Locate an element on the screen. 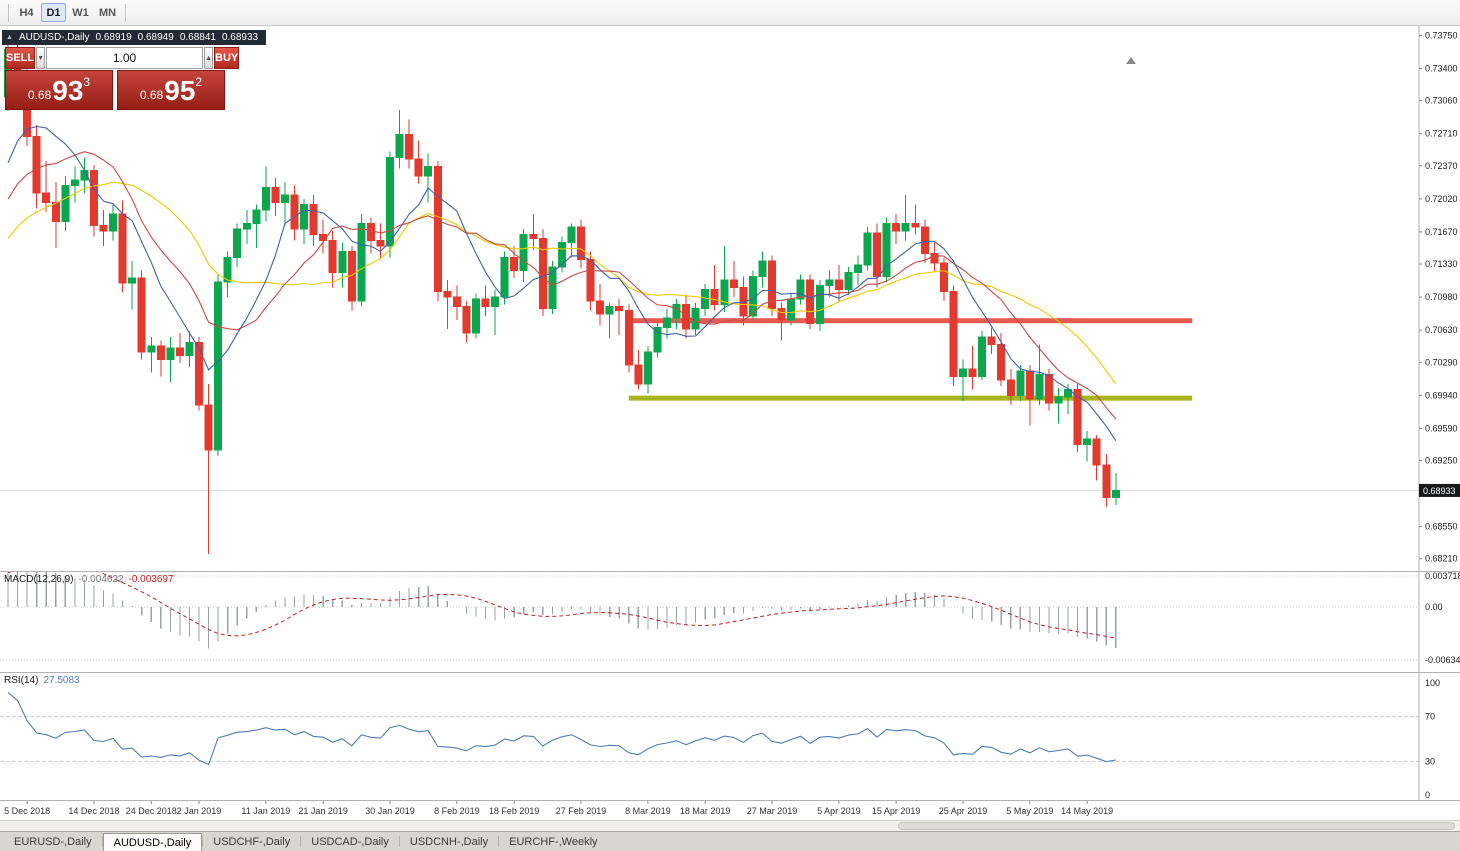 This screenshot has height=851, width=1460. tab-separator is located at coordinates (399, 841).